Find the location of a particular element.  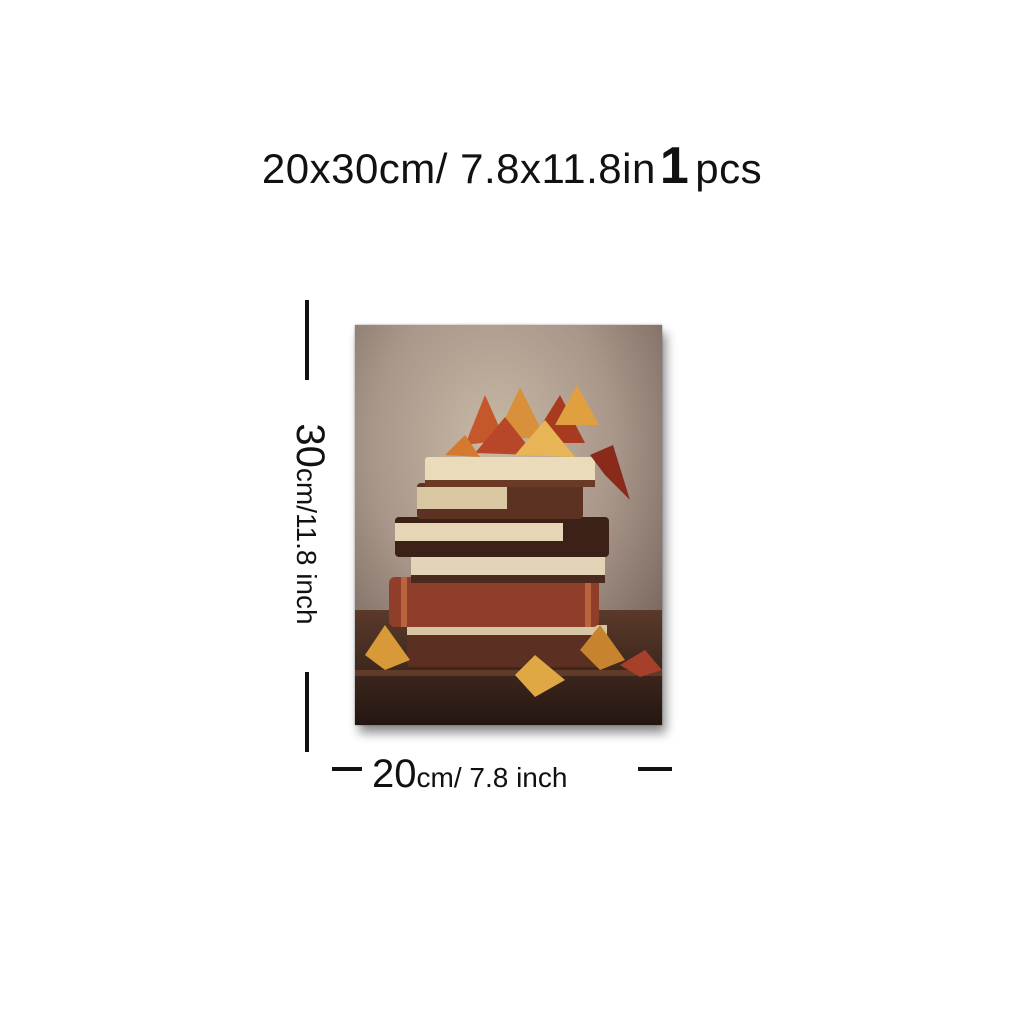

quantity-unit: pcs is located at coordinates (729, 168).